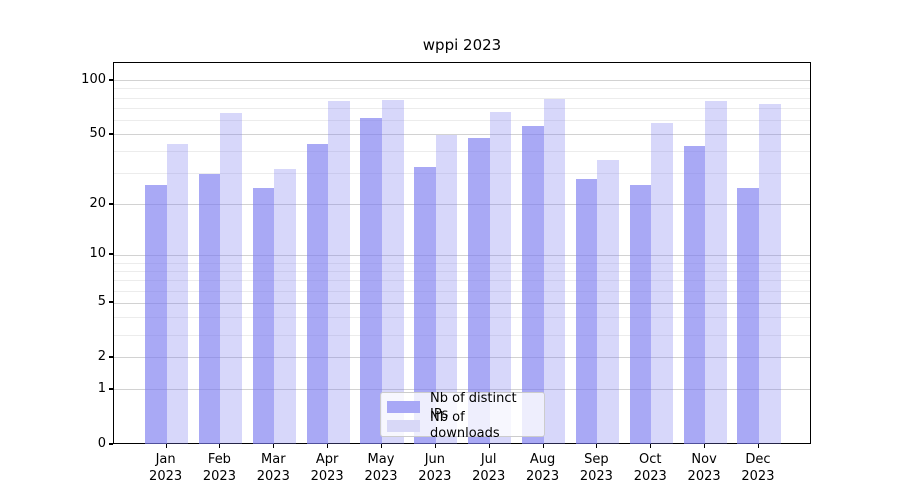 The image size is (900, 500). What do you see at coordinates (543, 468) in the screenshot?
I see `x-axis-tick-label: Aug 2023` at bounding box center [543, 468].